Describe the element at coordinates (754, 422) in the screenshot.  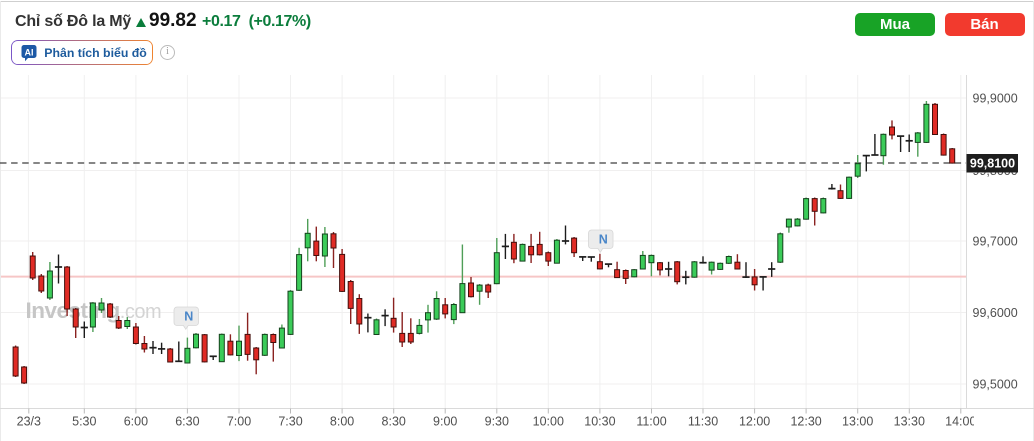
I see `svg-text: 12:00` at that location.